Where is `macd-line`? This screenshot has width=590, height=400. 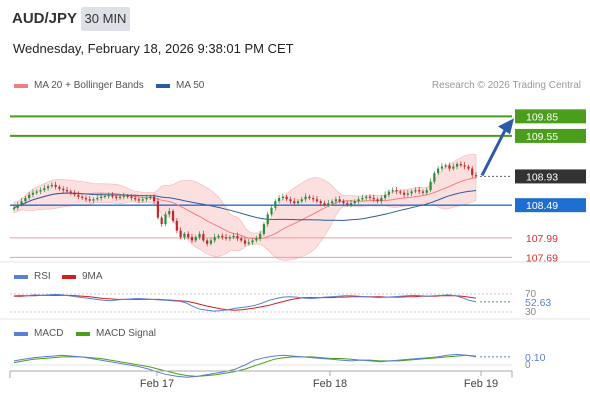 macd-line is located at coordinates (245, 365).